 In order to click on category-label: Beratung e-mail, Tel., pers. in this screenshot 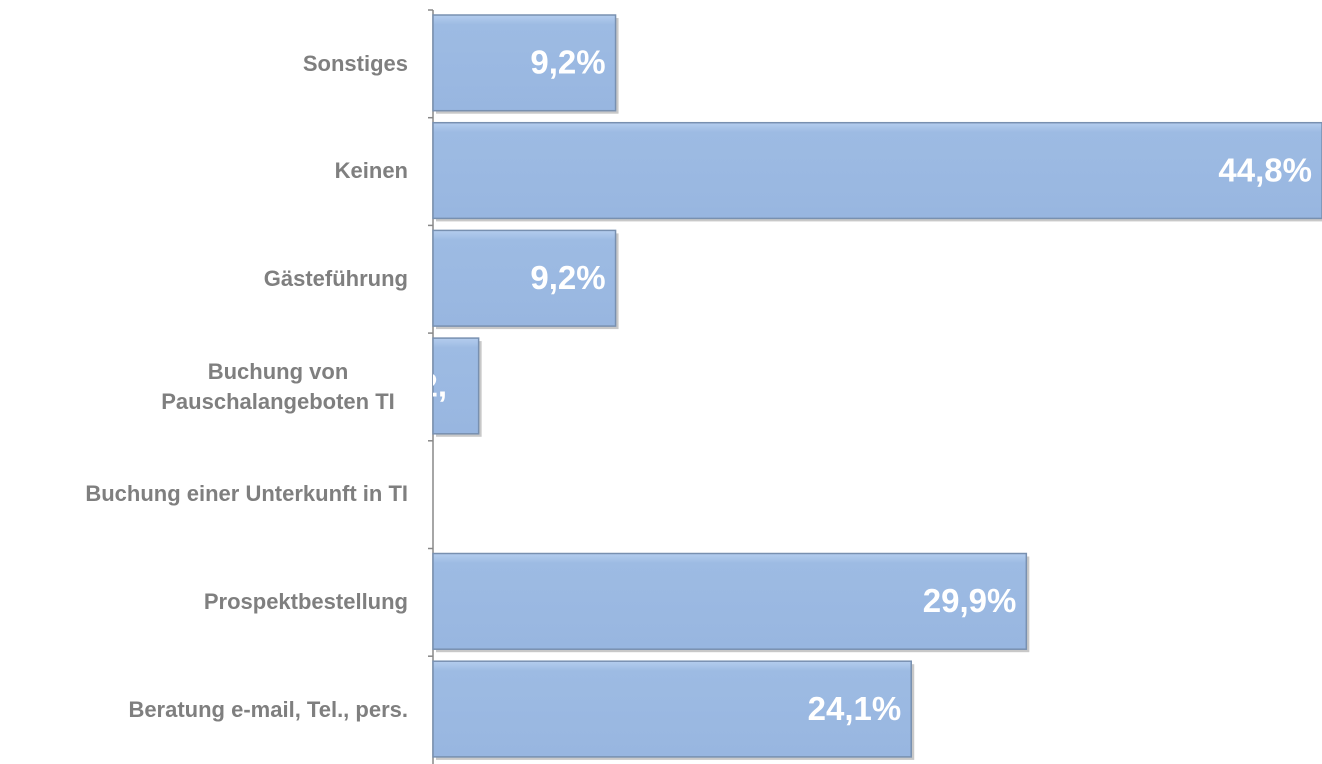, I will do `click(268, 709)`.